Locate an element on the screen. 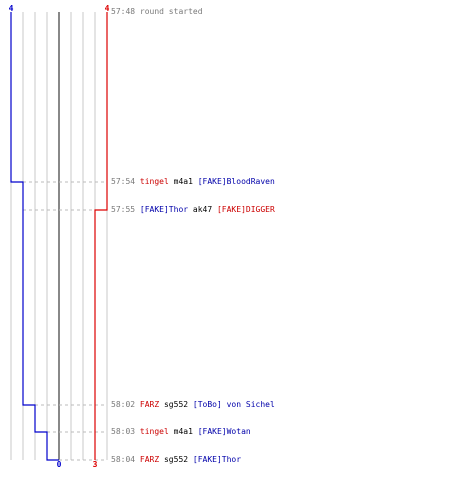 The height and width of the screenshot is (500, 450). blue-end-count: 0 is located at coordinates (59, 464).